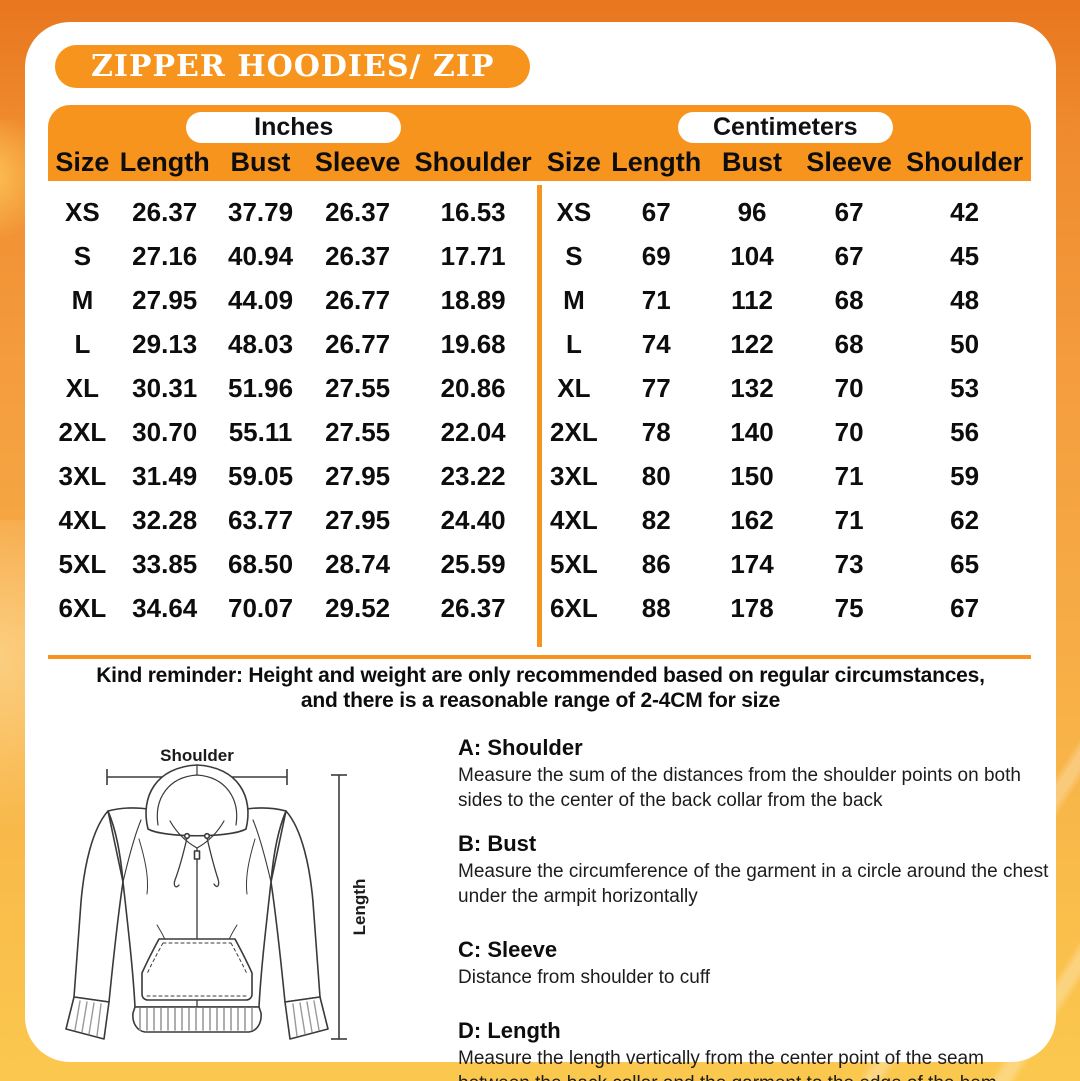 The width and height of the screenshot is (1080, 1081). What do you see at coordinates (786, 388) in the screenshot?
I see `size-row: XL 77 132 70 53` at bounding box center [786, 388].